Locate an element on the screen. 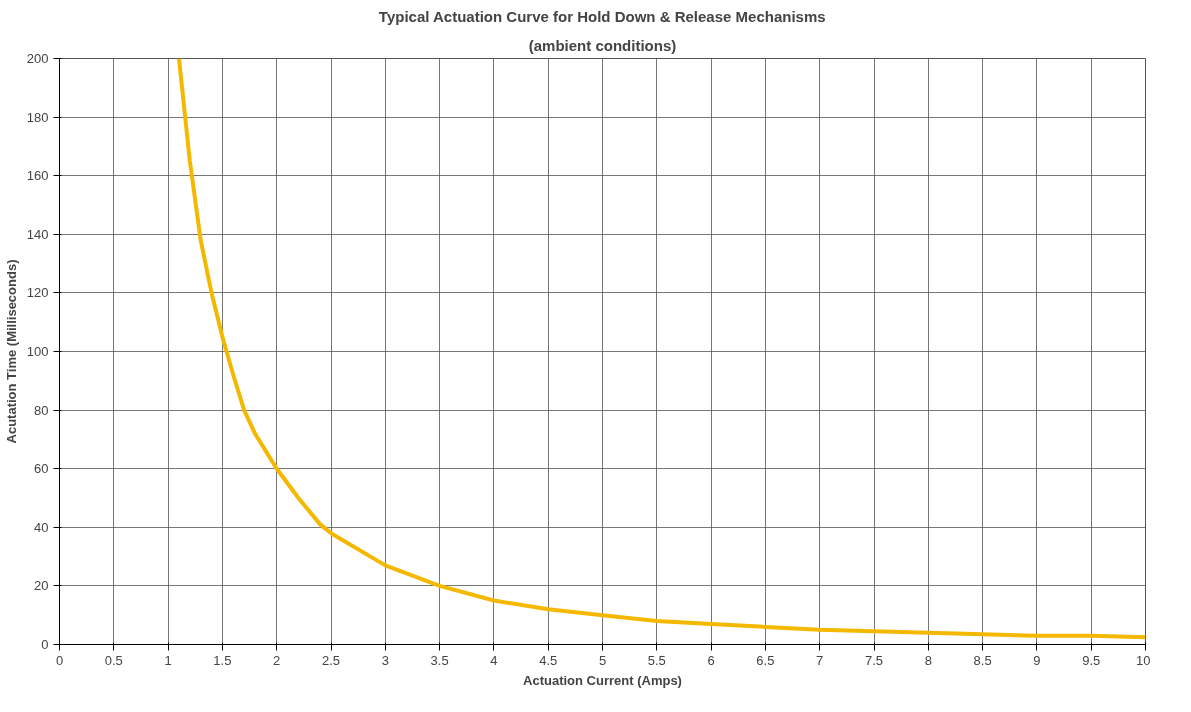  y-tick-label: 120 is located at coordinates (37, 293).